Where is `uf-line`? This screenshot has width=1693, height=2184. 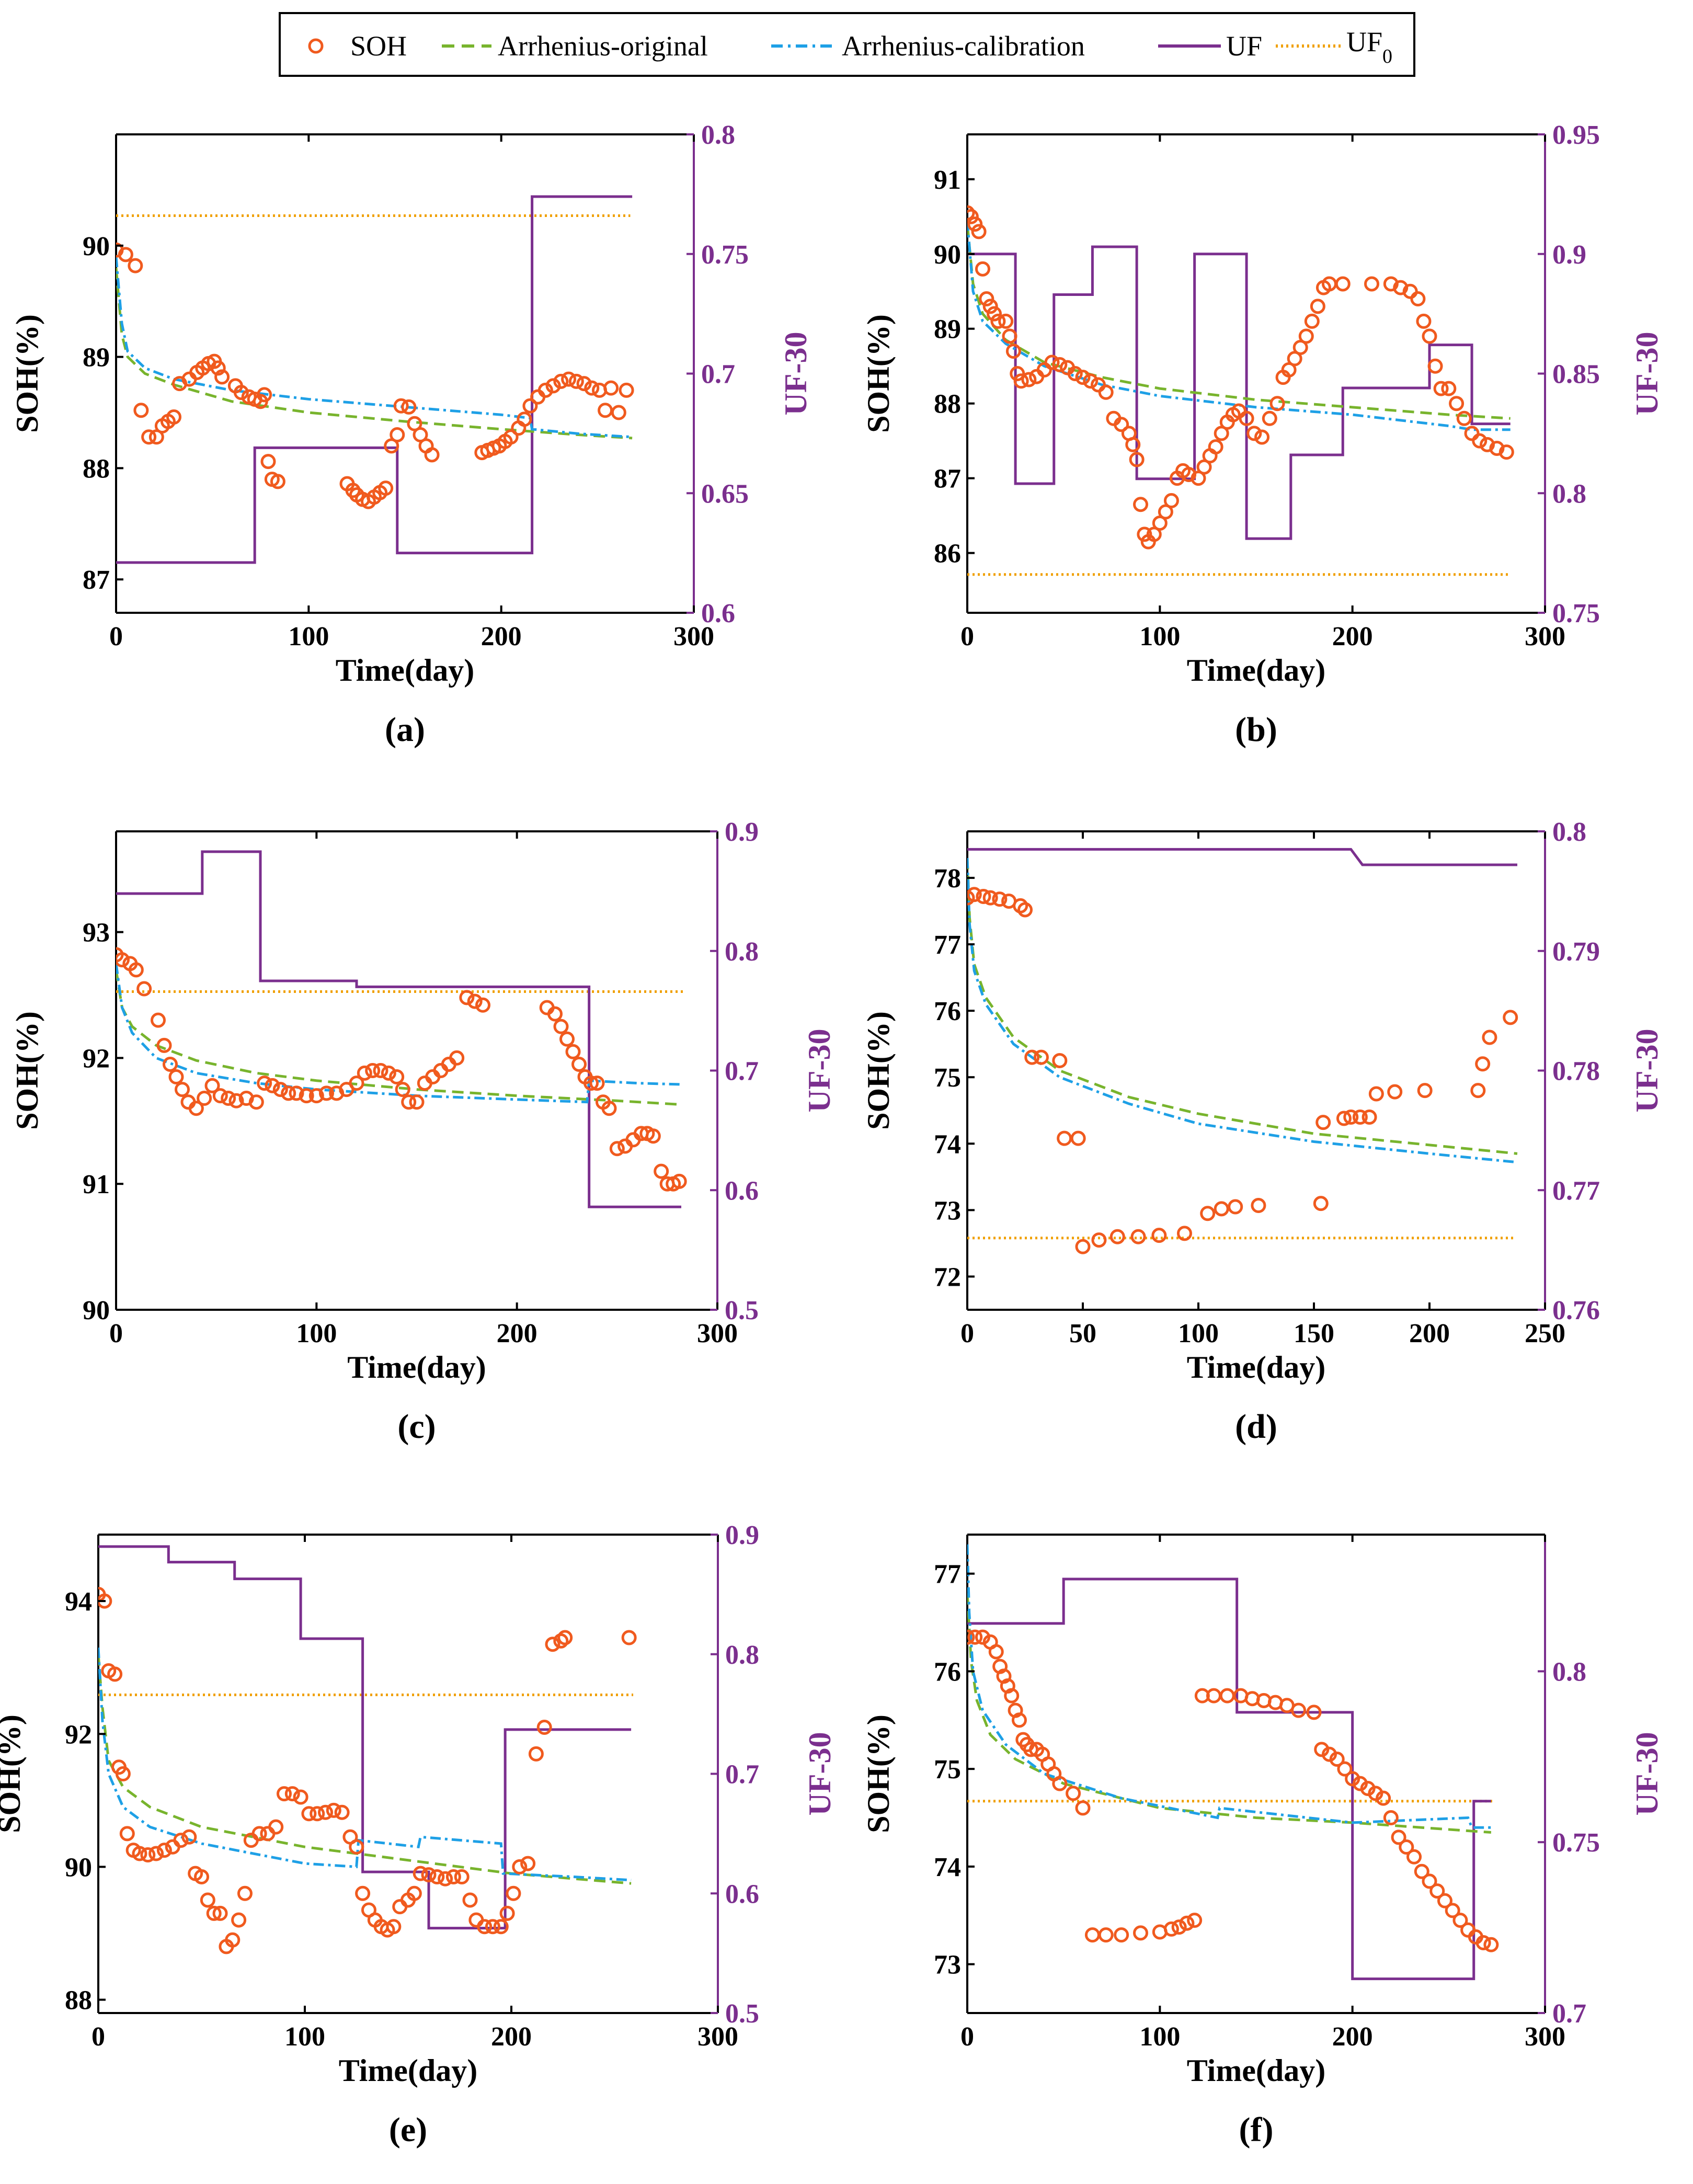
uf-line is located at coordinates (374, 380).